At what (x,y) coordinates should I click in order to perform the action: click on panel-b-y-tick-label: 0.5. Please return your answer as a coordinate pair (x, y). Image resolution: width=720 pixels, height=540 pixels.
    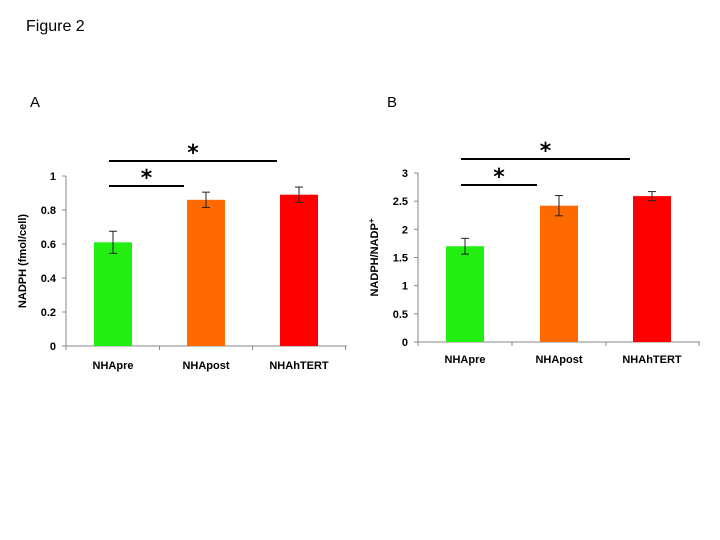
    Looking at the image, I should click on (400, 315).